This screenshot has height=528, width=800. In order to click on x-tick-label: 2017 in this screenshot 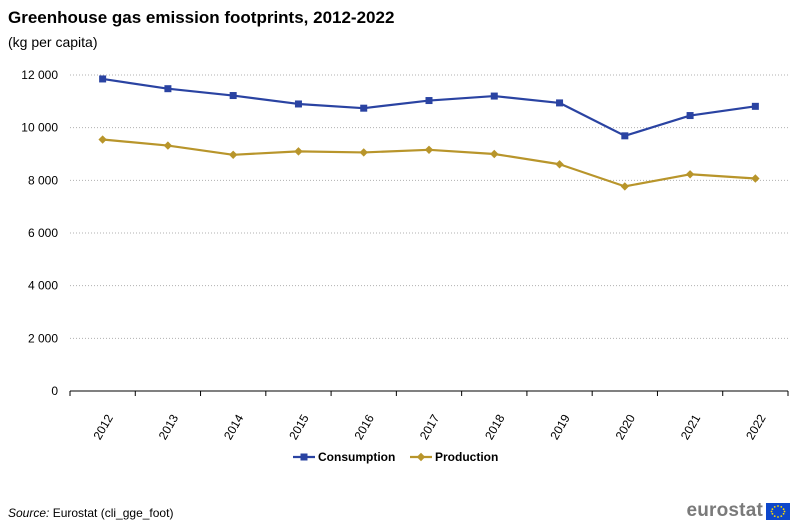, I will do `click(430, 427)`.